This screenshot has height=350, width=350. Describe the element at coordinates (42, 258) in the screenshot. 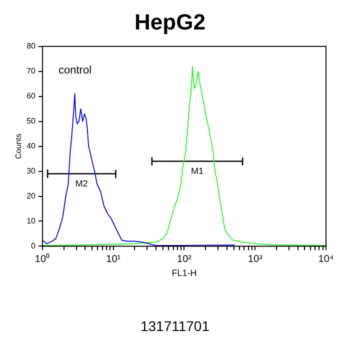

I see `x-tick-label: 10⁰` at that location.